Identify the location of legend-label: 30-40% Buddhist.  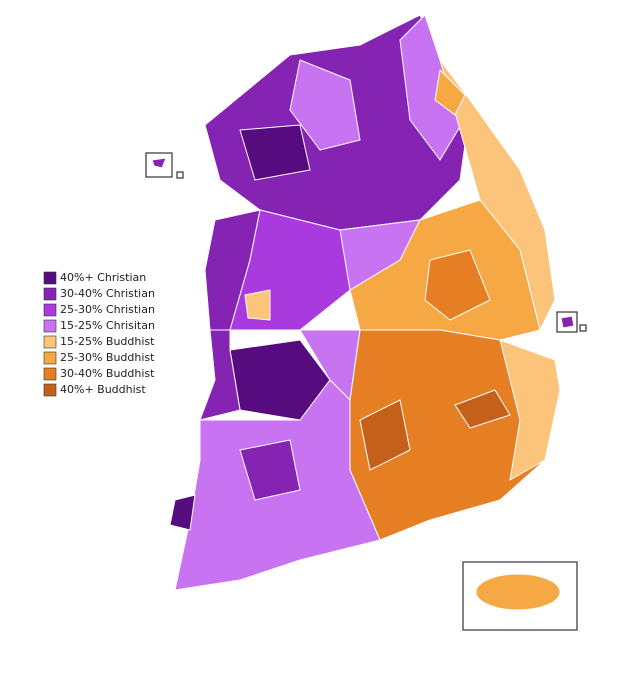
(107, 373).